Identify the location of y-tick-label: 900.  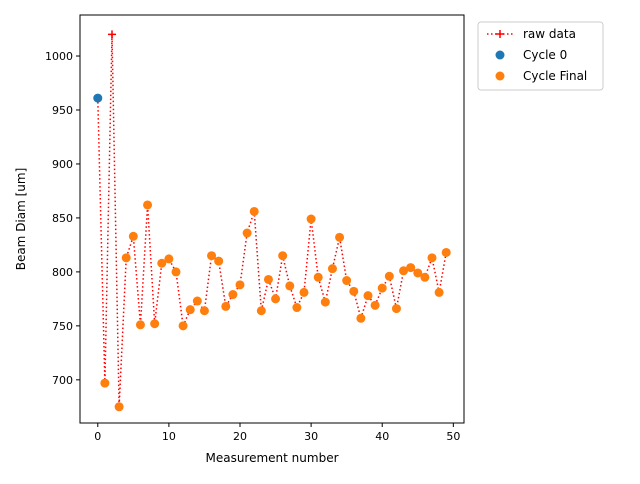
(62, 164).